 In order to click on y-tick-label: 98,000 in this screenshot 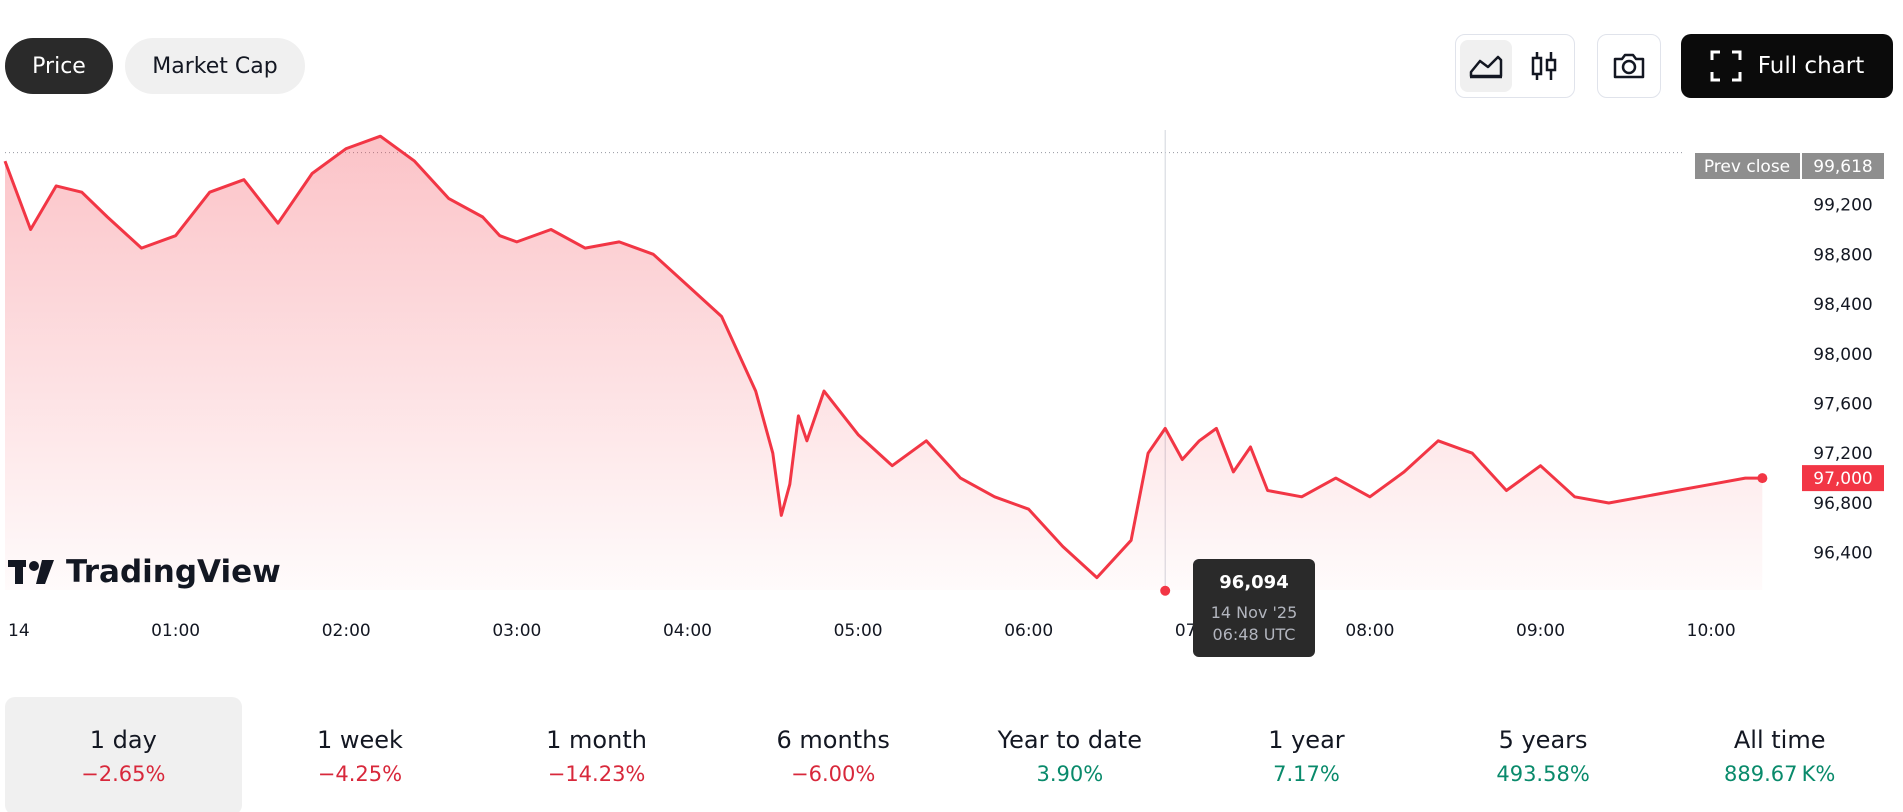, I will do `click(1842, 355)`.